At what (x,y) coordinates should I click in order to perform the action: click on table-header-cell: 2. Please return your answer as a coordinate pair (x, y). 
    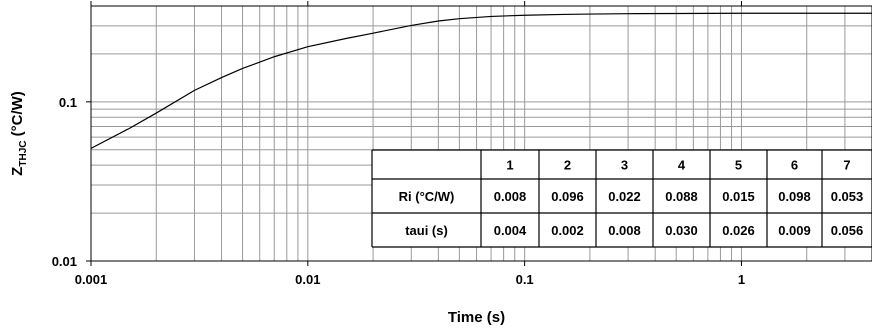
    Looking at the image, I should click on (567, 165).